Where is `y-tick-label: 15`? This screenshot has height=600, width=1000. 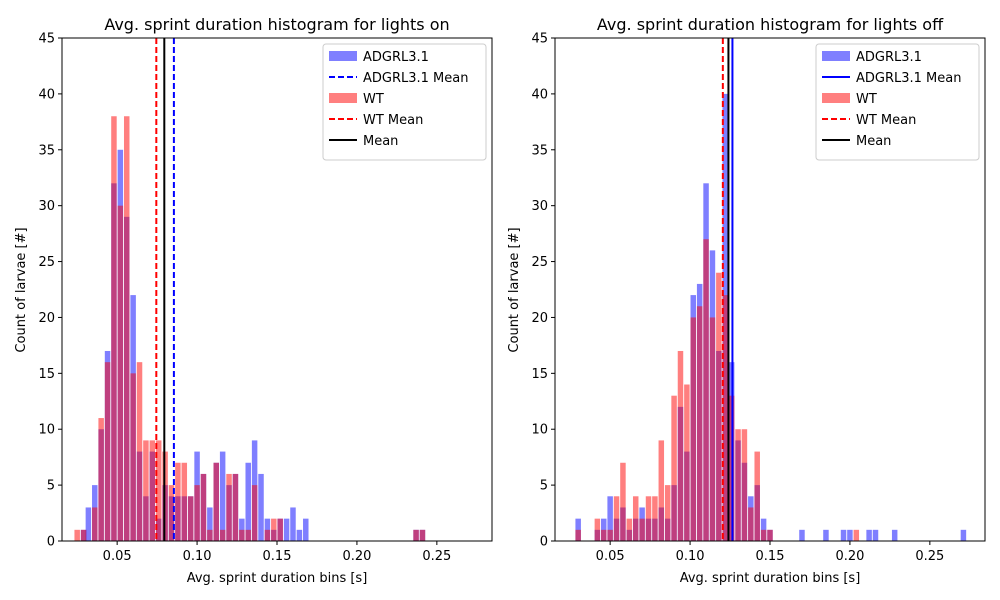 y-tick-label: 15 is located at coordinates (539, 374).